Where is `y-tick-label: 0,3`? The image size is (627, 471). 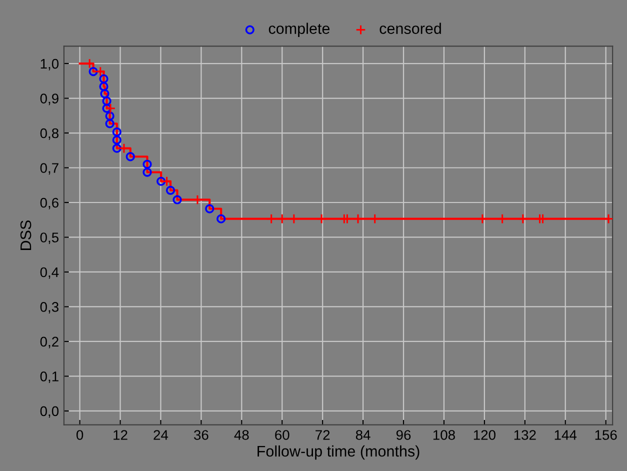 y-tick-label: 0,3 is located at coordinates (49, 308).